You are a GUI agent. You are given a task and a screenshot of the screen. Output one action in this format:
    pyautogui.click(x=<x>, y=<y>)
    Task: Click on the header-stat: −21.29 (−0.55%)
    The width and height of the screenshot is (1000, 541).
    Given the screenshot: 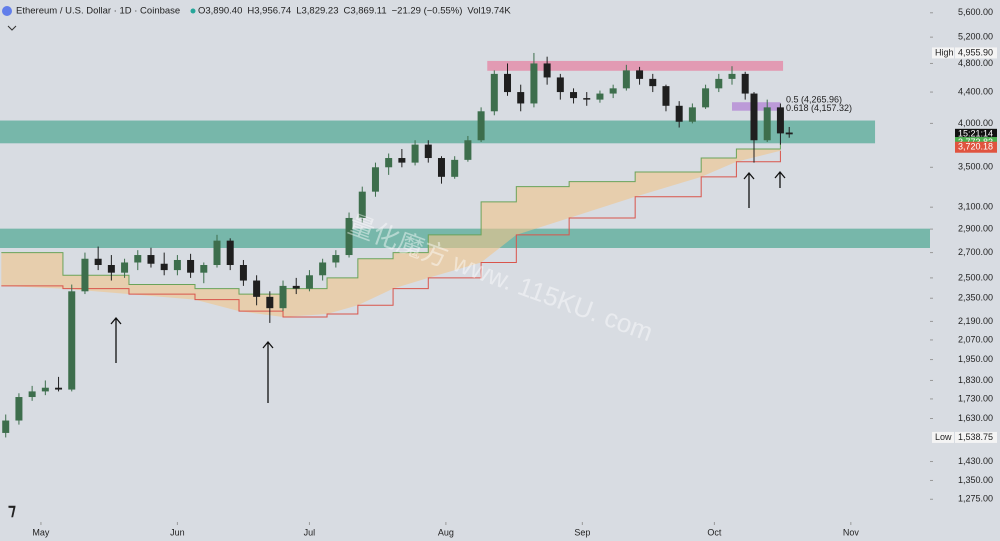 What is the action you would take?
    pyautogui.click(x=427, y=11)
    